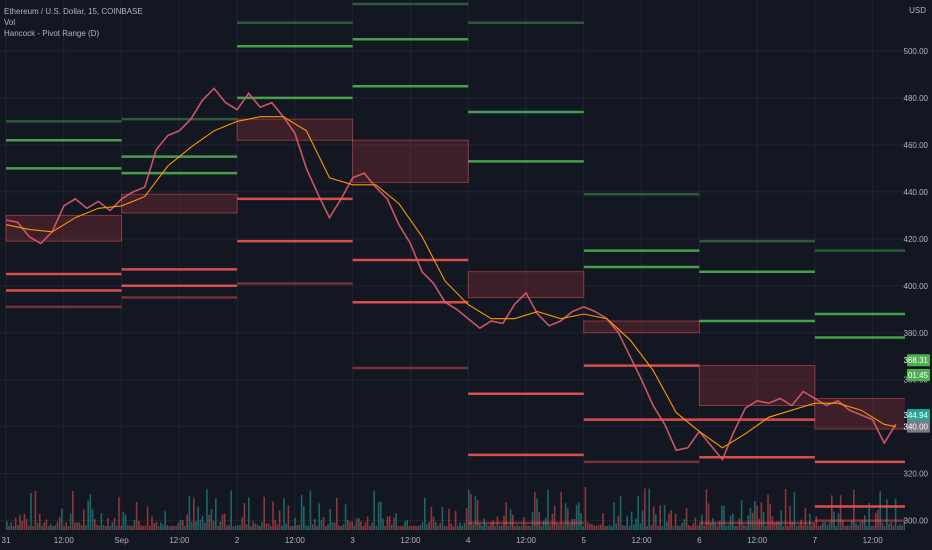  What do you see at coordinates (699, 540) in the screenshot?
I see `x-tick-label: 6` at bounding box center [699, 540].